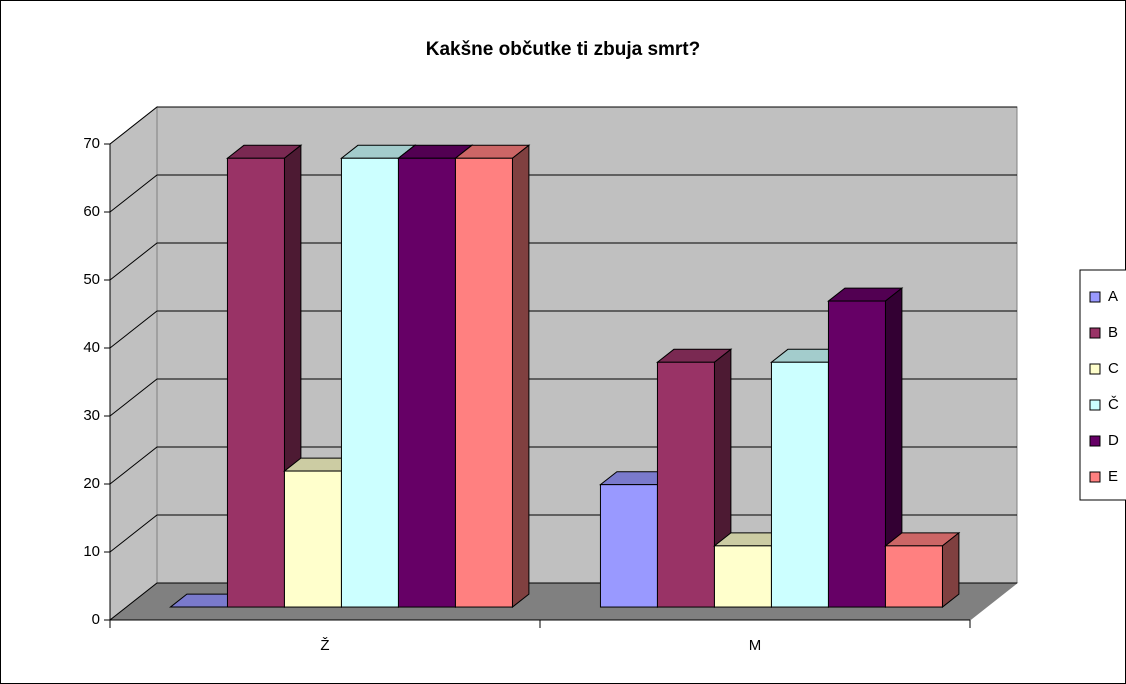 This screenshot has width=1126, height=684. I want to click on legend-label: B, so click(1113, 332).